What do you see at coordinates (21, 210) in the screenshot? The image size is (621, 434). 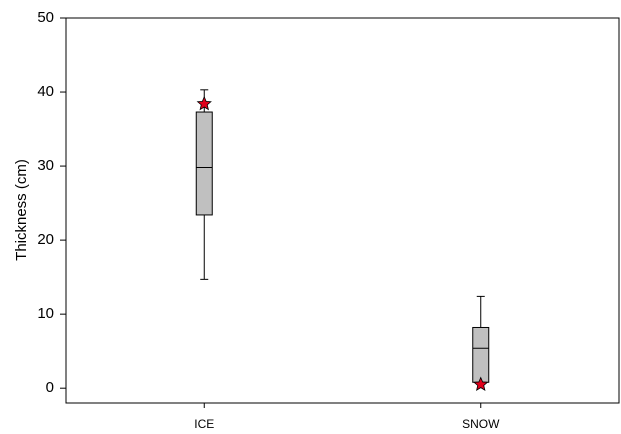 I see `y-axis-label: Thickness (cm)` at bounding box center [21, 210].